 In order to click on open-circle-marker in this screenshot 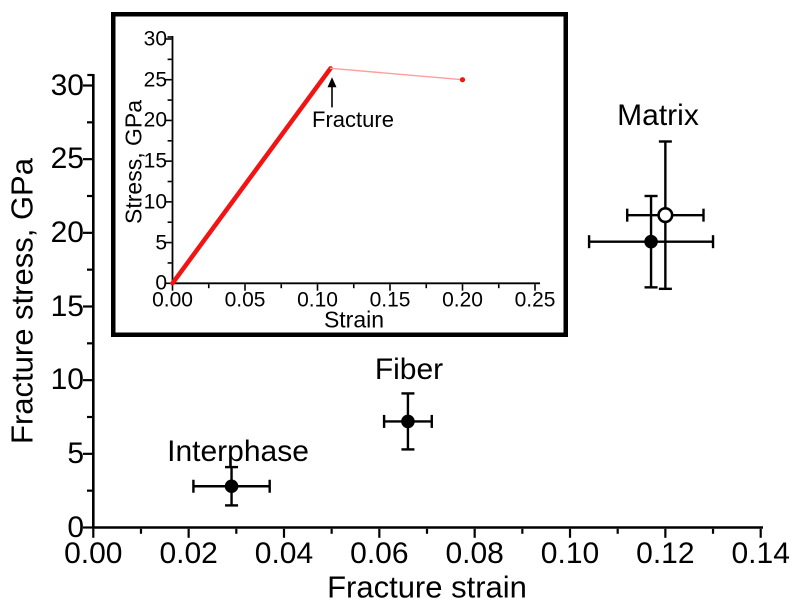, I will do `click(665, 215)`.